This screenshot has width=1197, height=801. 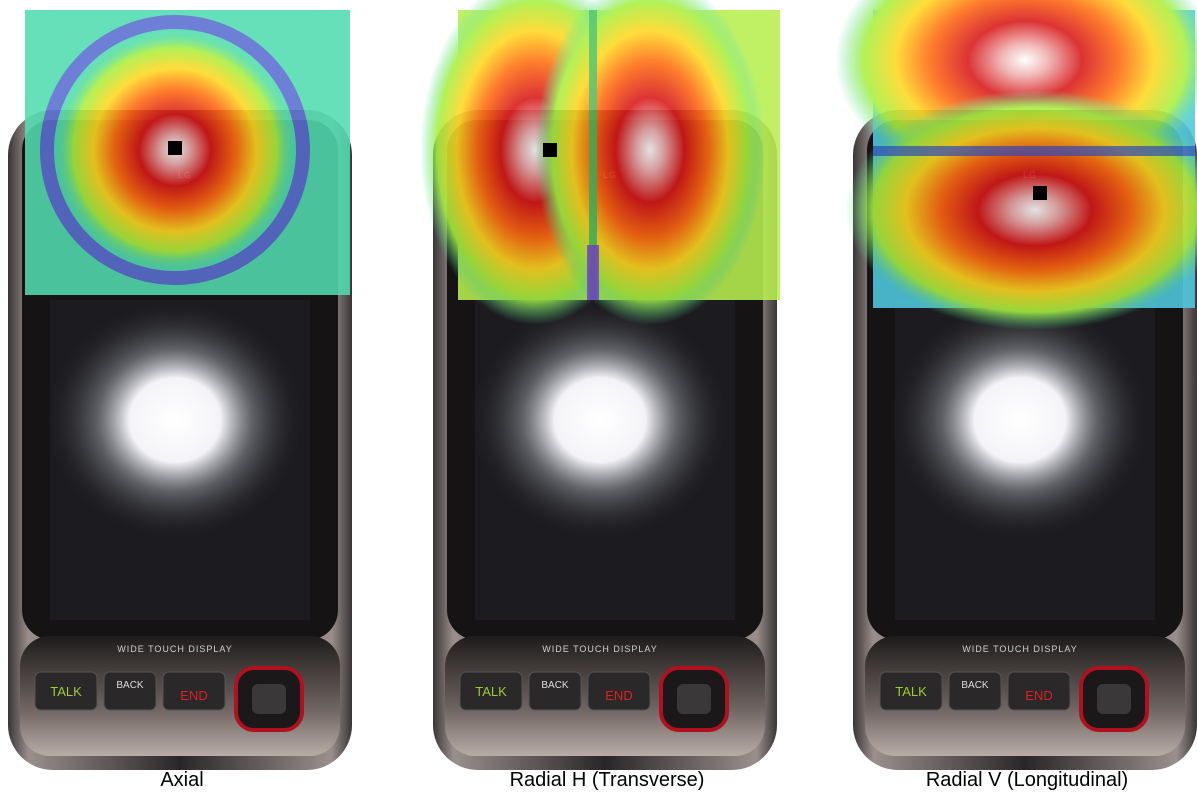 What do you see at coordinates (607, 780) in the screenshot?
I see `caption: Radial H (Transverse)` at bounding box center [607, 780].